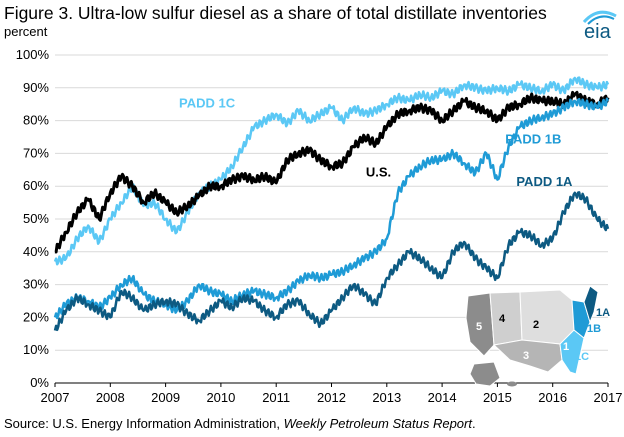  I want to click on y-tick-label: 20%, so click(36, 316).